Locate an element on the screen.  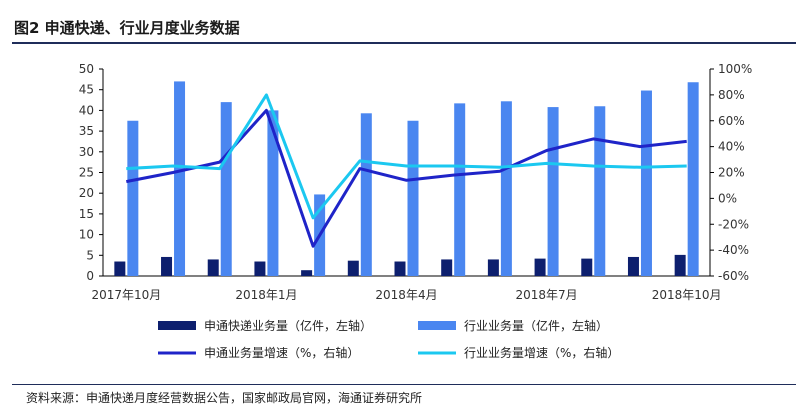
left-tick-label: 0 is located at coordinates (90, 276).